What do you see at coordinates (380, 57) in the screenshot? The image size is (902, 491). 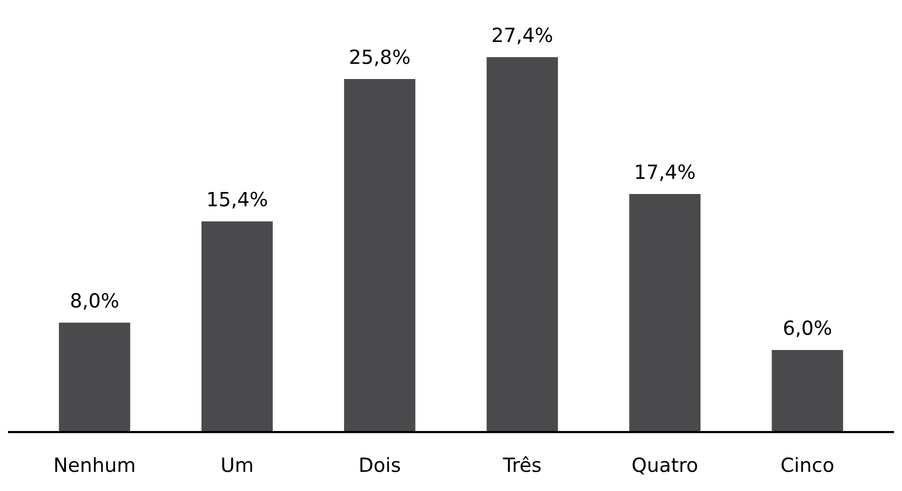 I see `data-label: 25,8%` at bounding box center [380, 57].